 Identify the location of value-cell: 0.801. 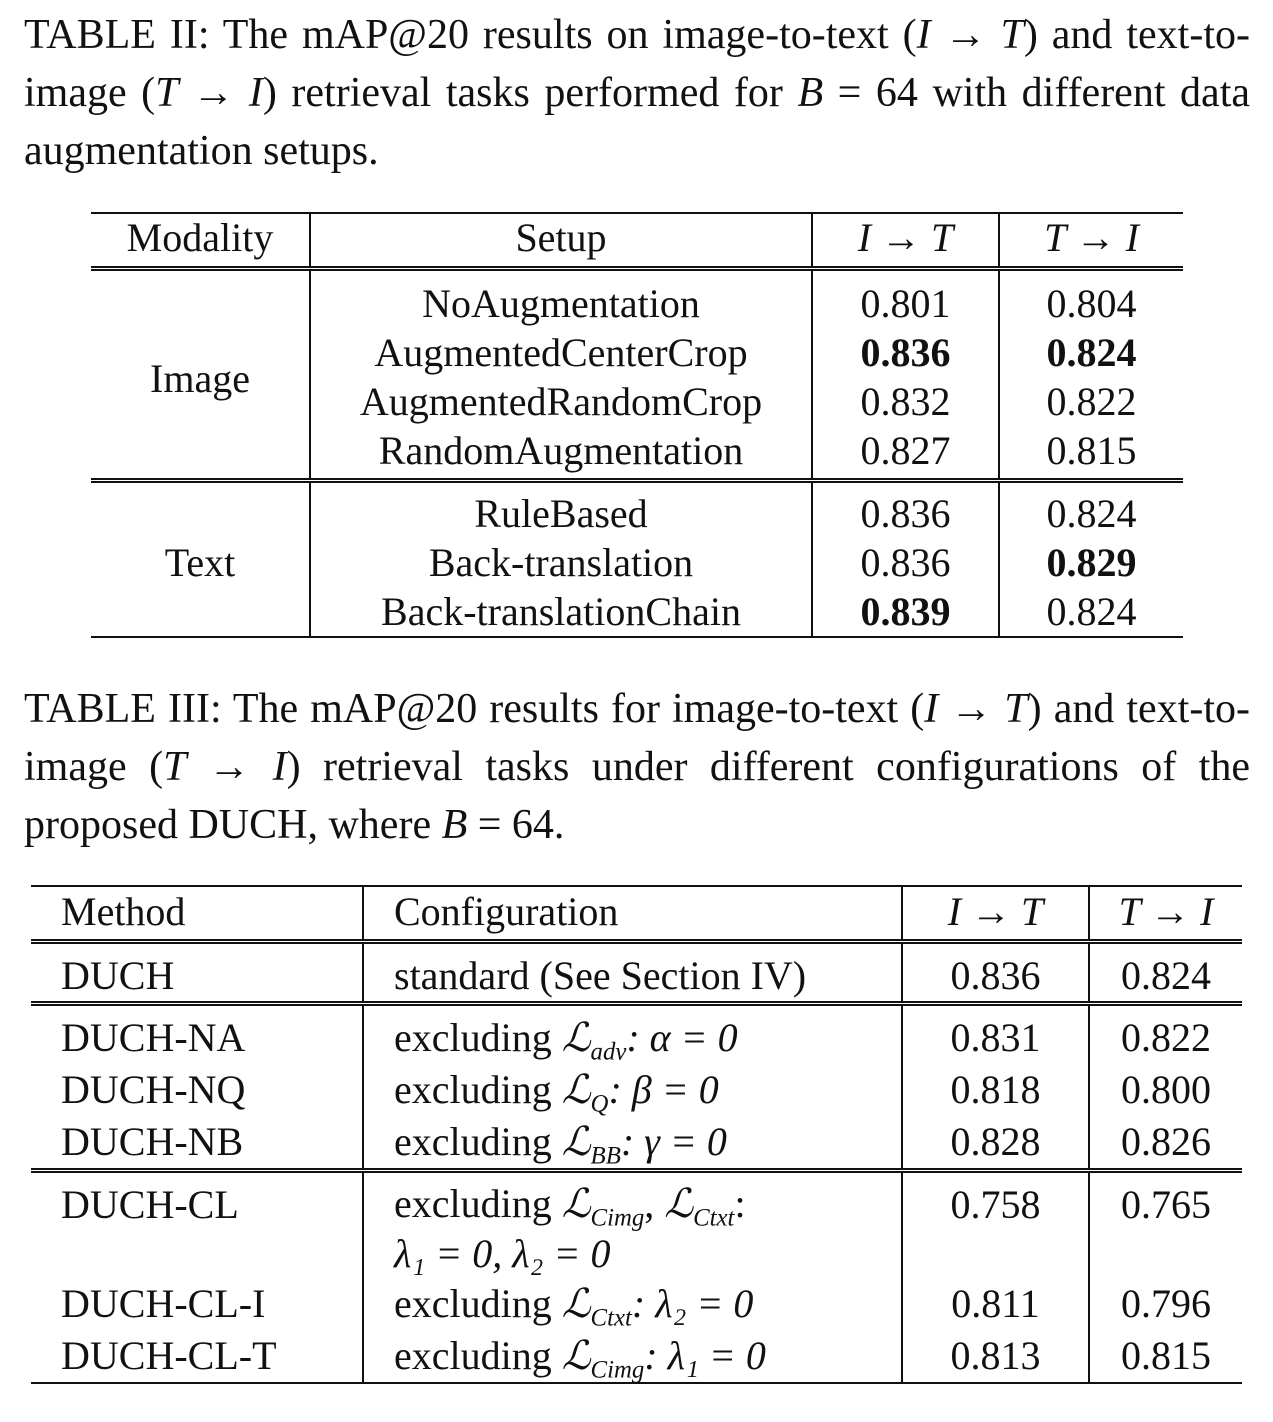
(906, 297).